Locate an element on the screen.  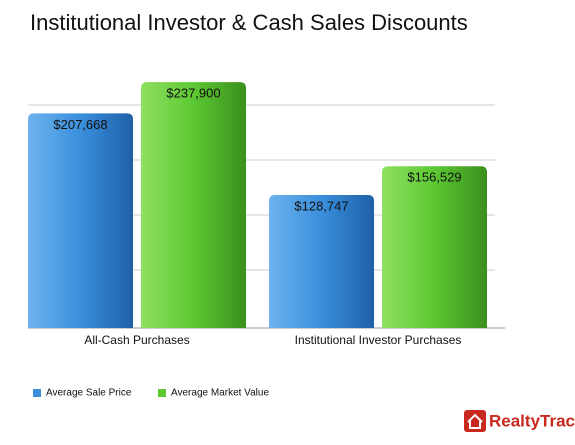
data-label: $207,668 is located at coordinates (80, 124).